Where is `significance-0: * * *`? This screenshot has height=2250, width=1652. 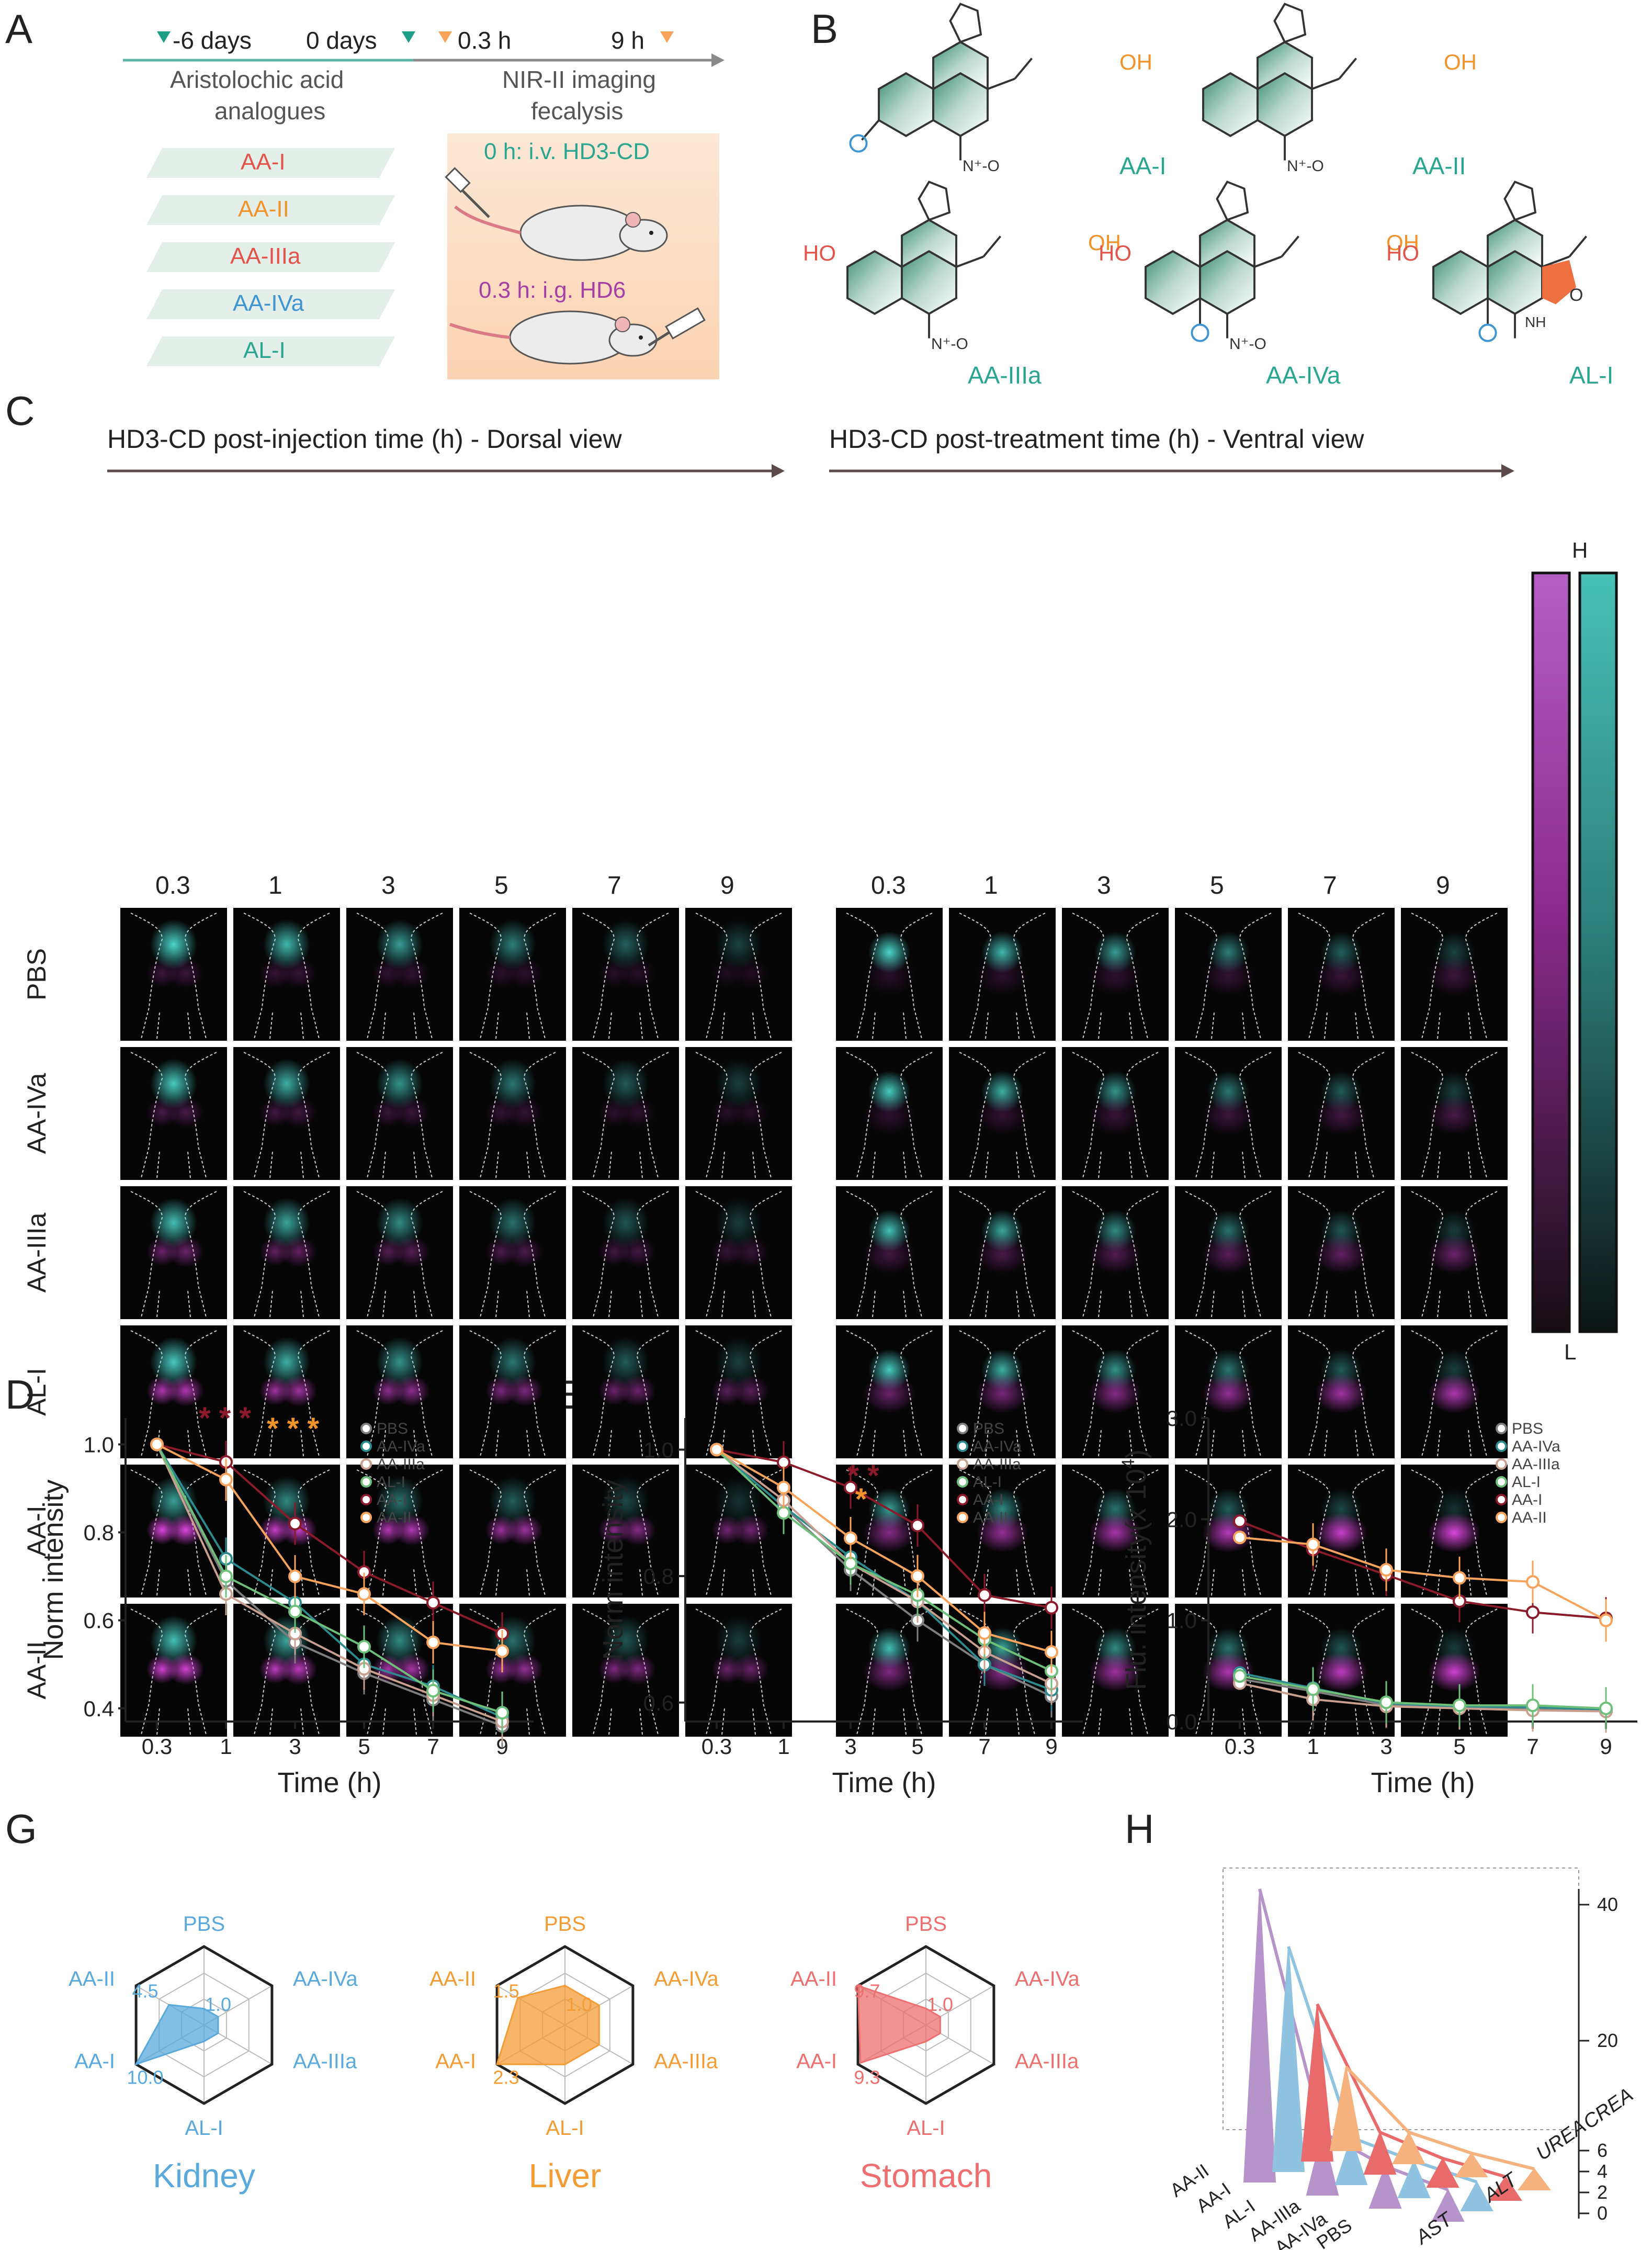
significance-0: * * * is located at coordinates (225, 1418).